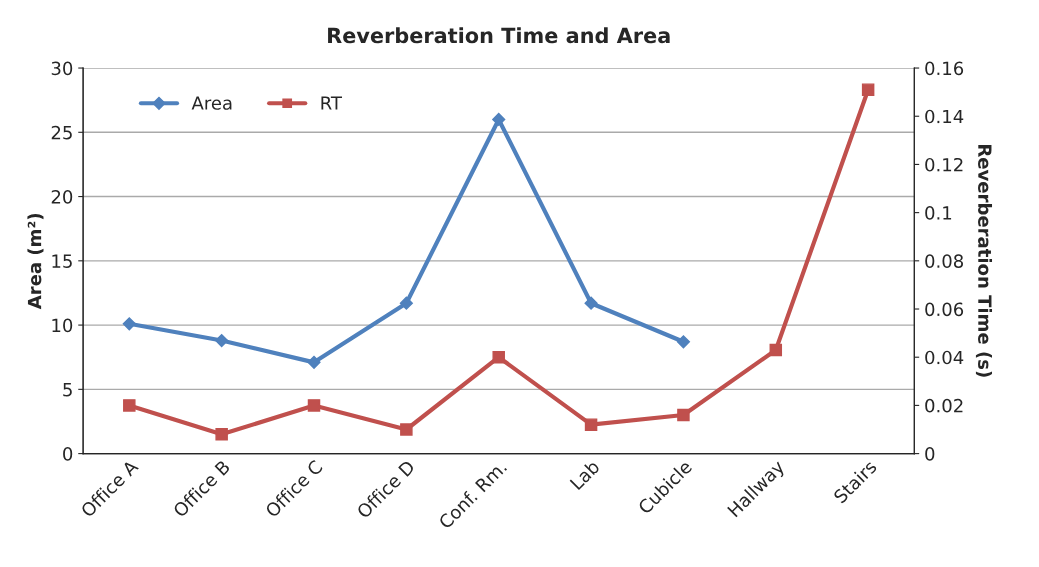 The image size is (1039, 567). What do you see at coordinates (499, 35) in the screenshot?
I see `chart-title: Reverberation Time and Area` at bounding box center [499, 35].